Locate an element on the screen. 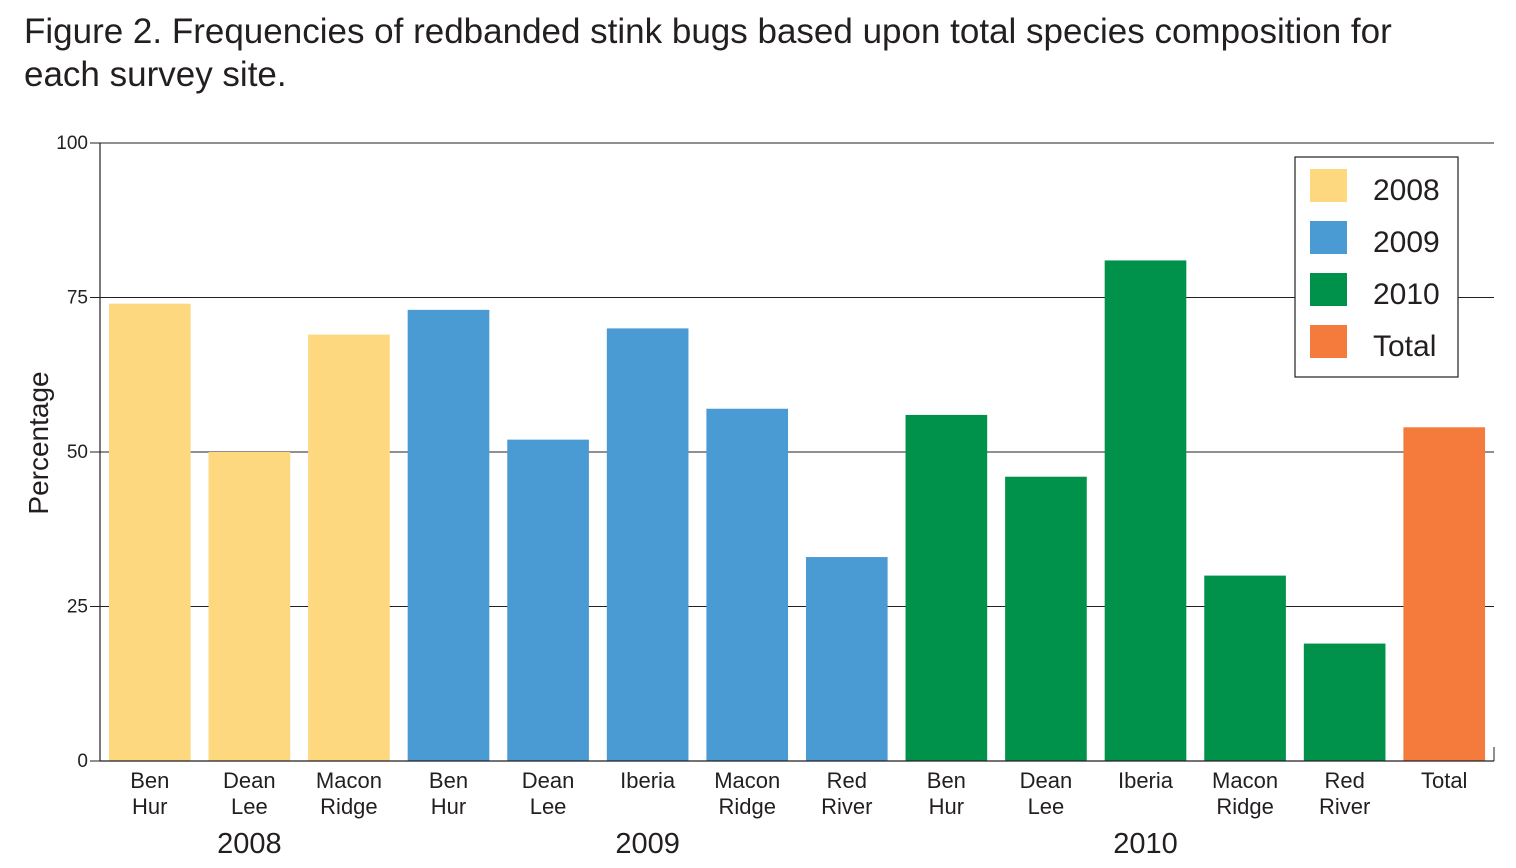  y-axis-label: Percentage is located at coordinates (38, 442).